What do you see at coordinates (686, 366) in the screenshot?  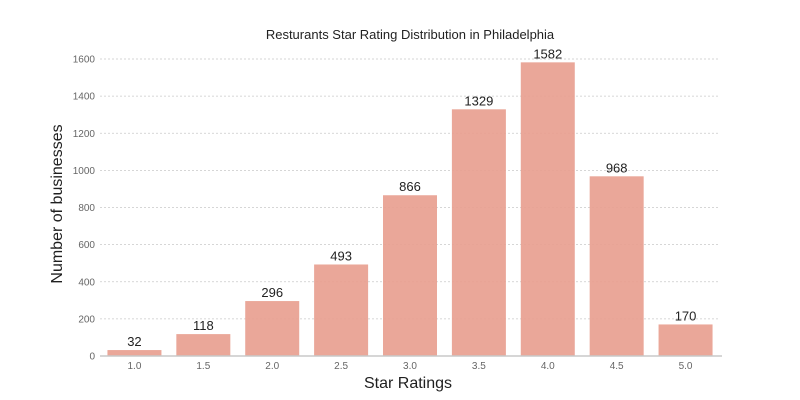 I see `x-tick-label: 5.0` at bounding box center [686, 366].